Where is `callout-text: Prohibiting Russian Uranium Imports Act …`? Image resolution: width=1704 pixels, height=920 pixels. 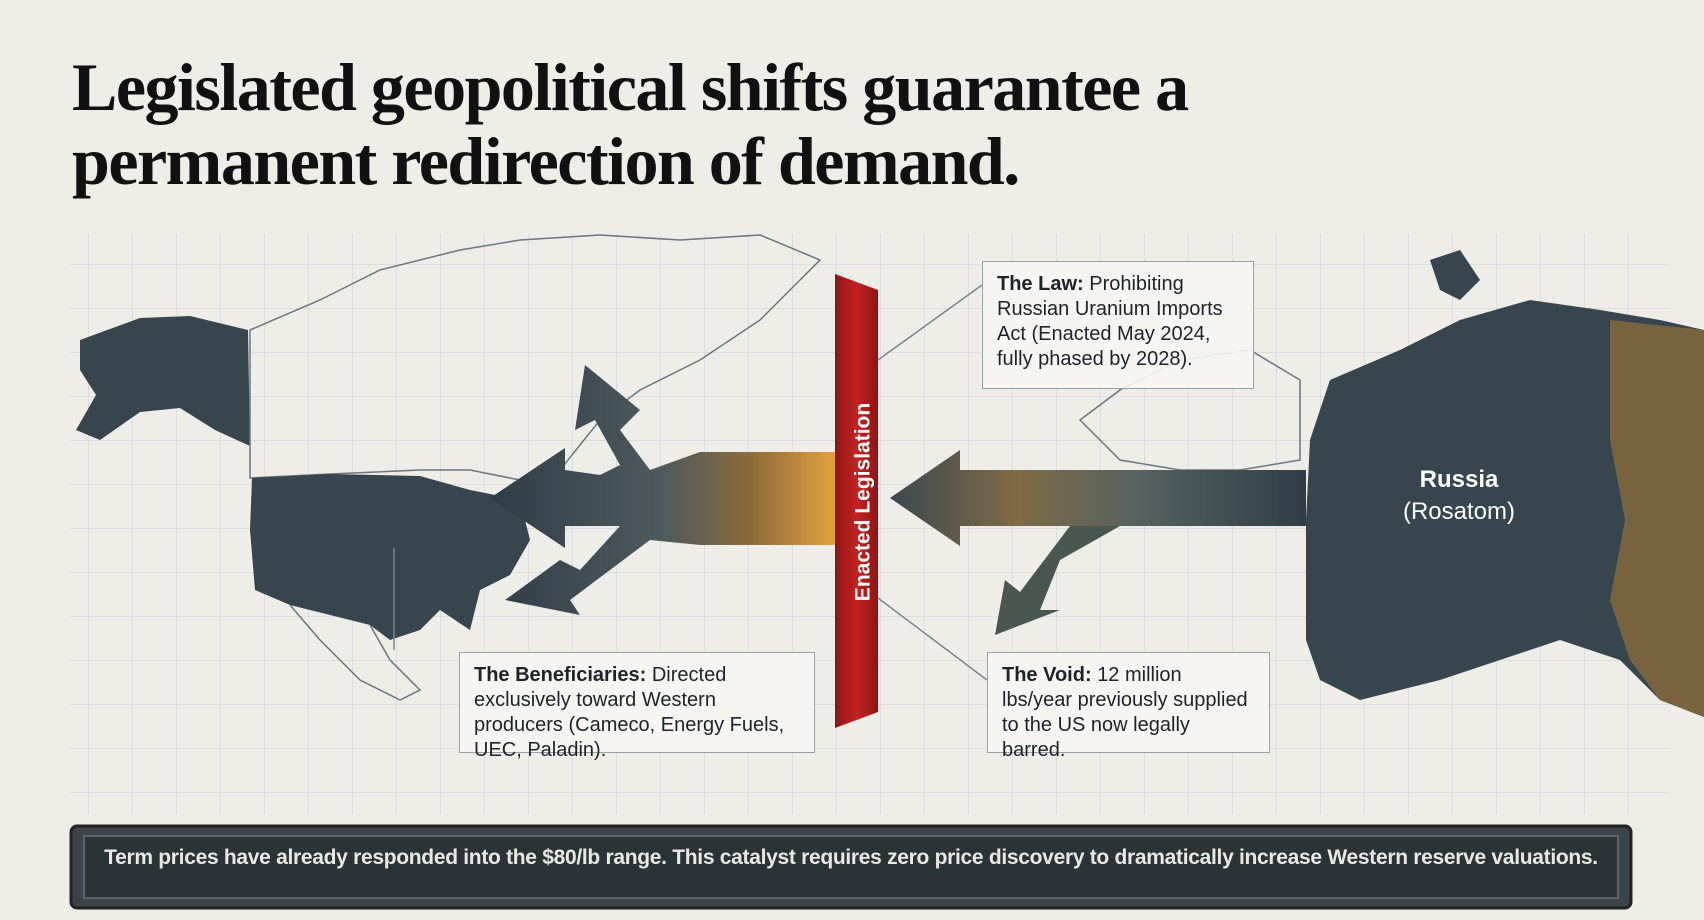
callout-text: Prohibiting Russian Uranium Imports Act … is located at coordinates (1110, 321).